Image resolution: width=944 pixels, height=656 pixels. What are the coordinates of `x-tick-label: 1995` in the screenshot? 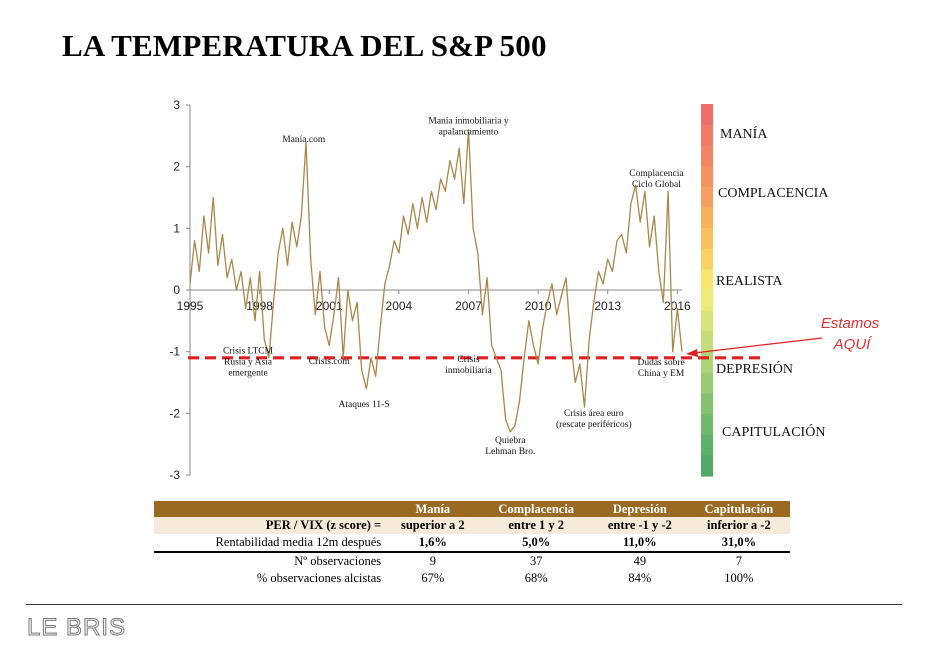 It's located at (190, 306).